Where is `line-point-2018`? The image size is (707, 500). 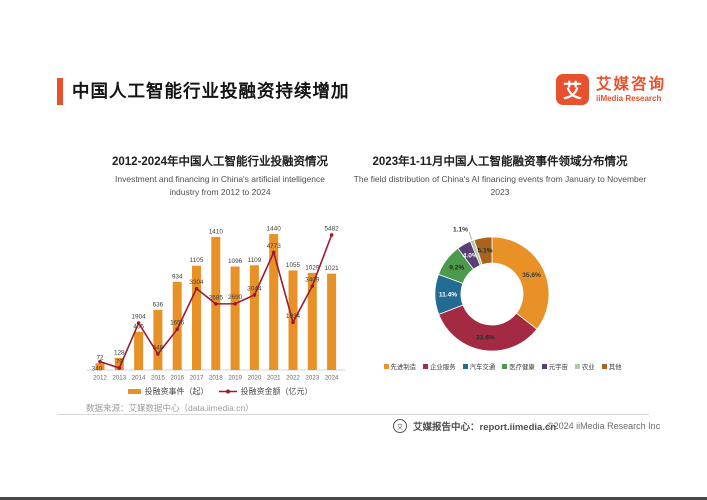
line-point-2018 is located at coordinates (216, 304).